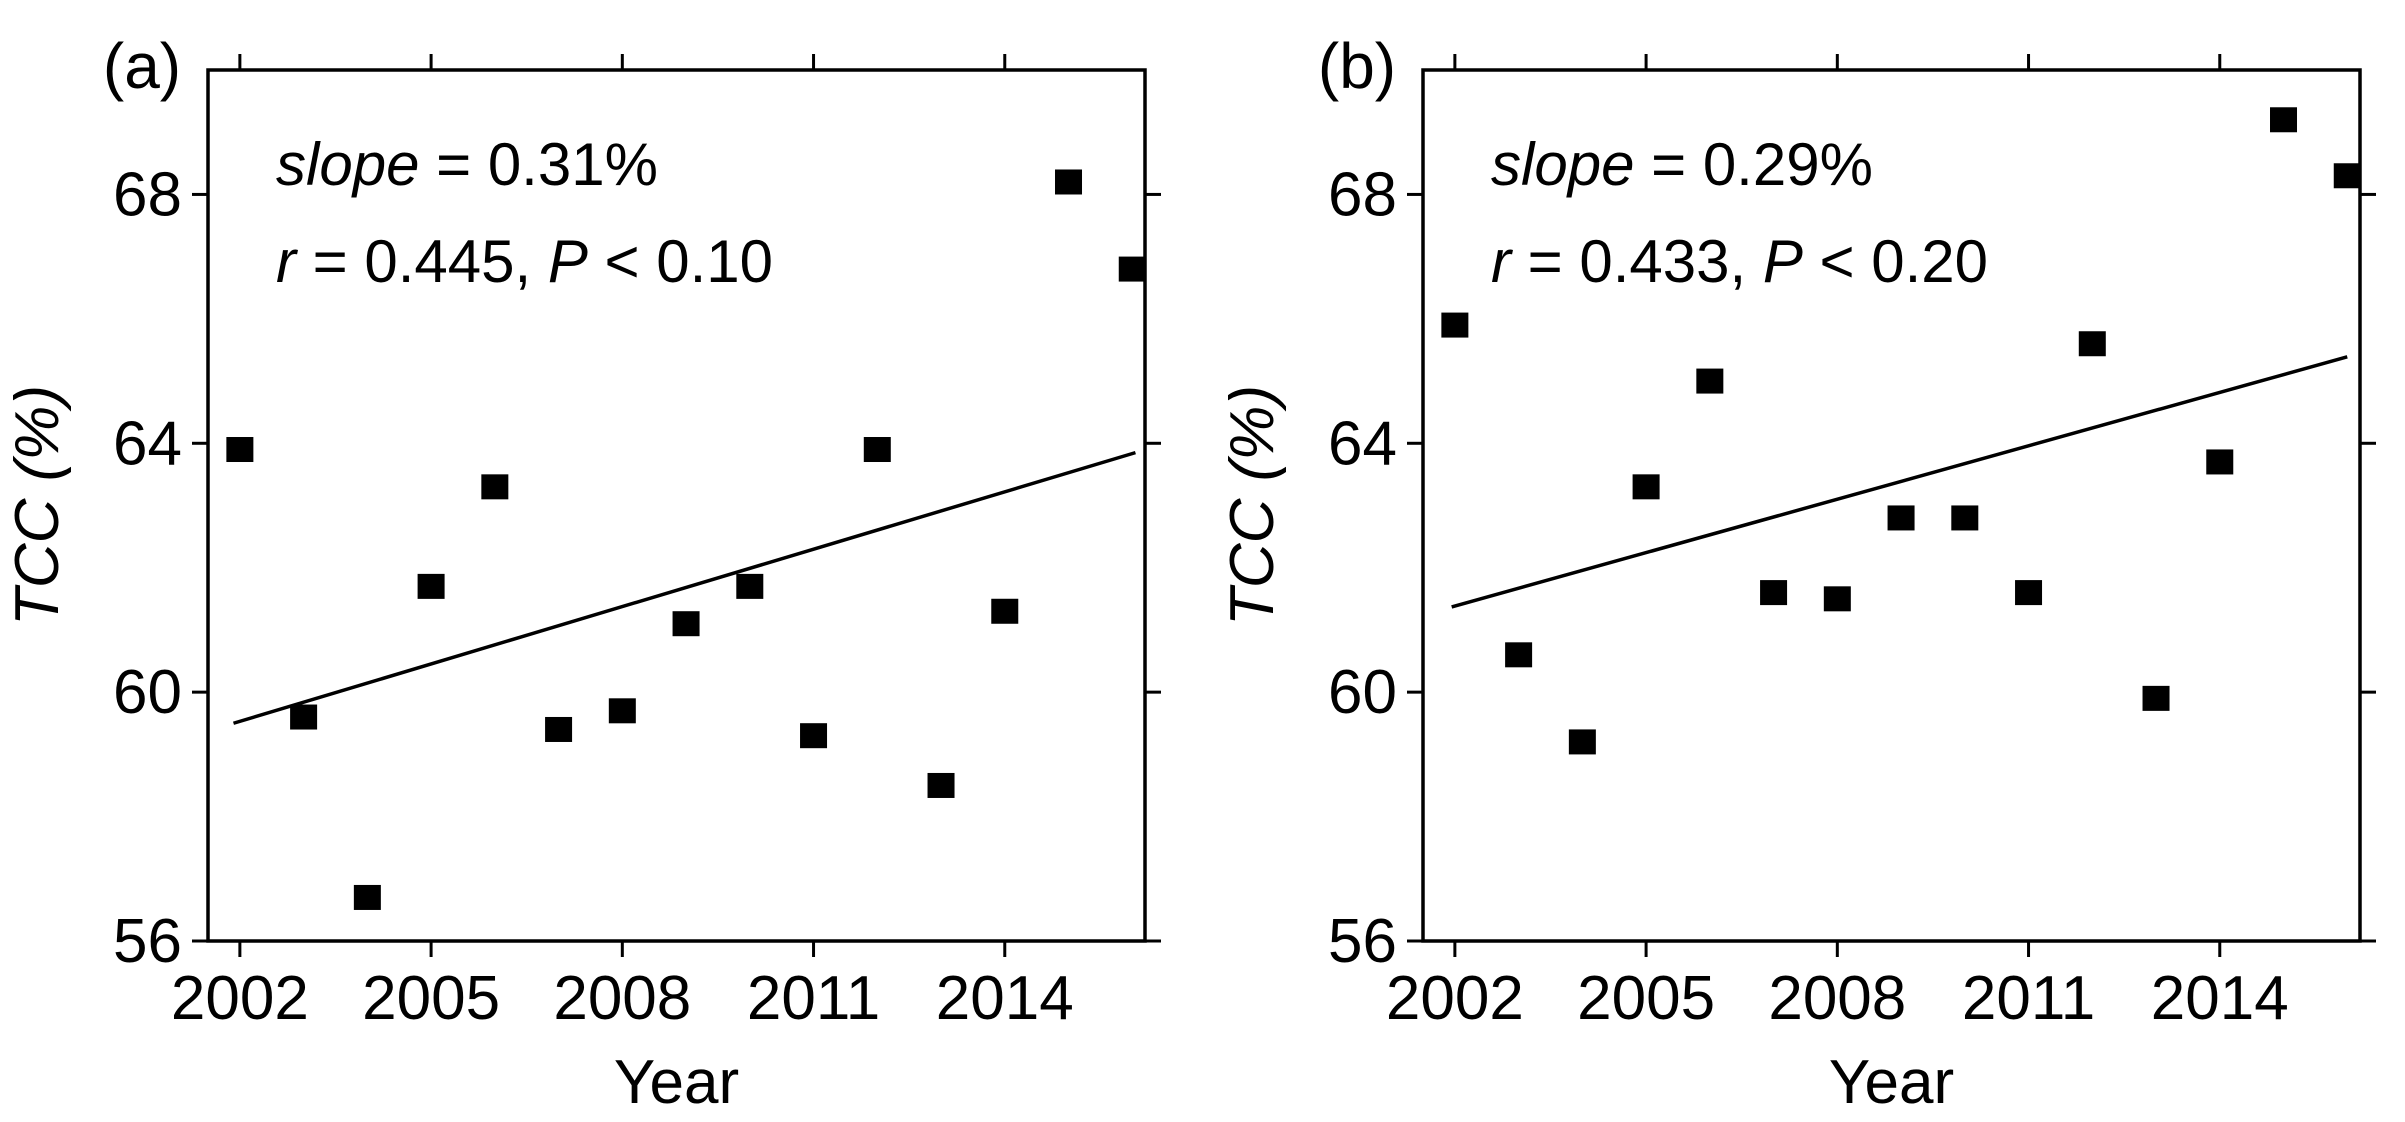 This screenshot has width=2405, height=1122. Describe the element at coordinates (1739, 261) in the screenshot. I see `stats-line: r = 0.433, P < 0.20` at that location.